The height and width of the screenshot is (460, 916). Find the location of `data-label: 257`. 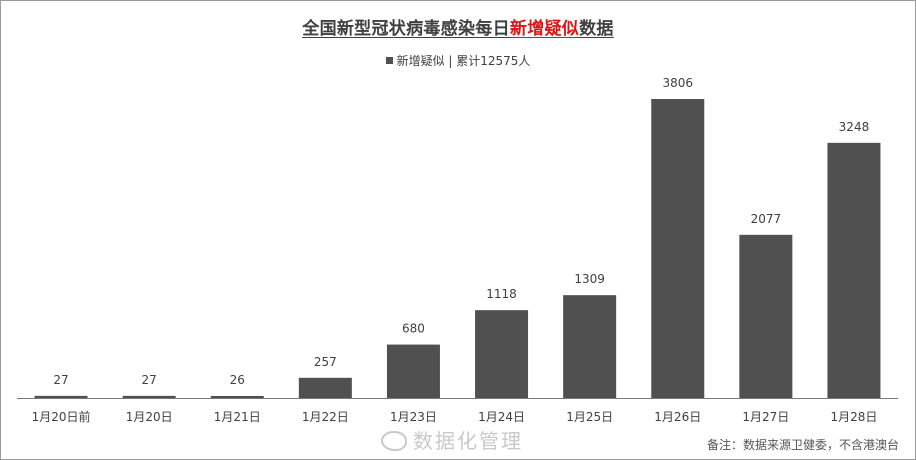

data-label: 257 is located at coordinates (325, 362).